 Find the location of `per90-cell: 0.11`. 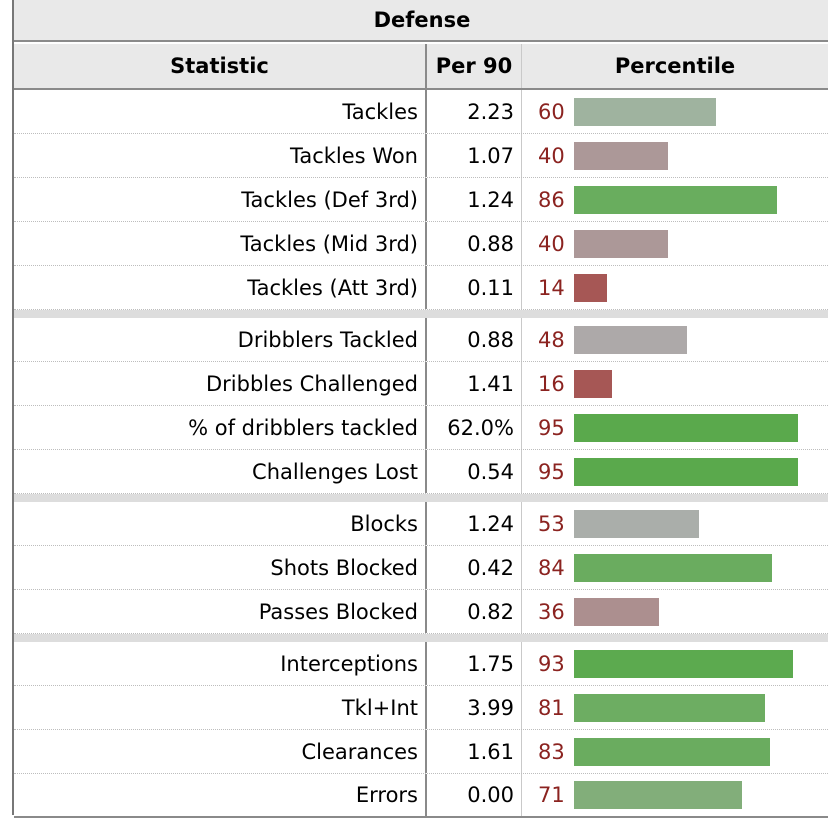

per90-cell: 0.11 is located at coordinates (474, 287).